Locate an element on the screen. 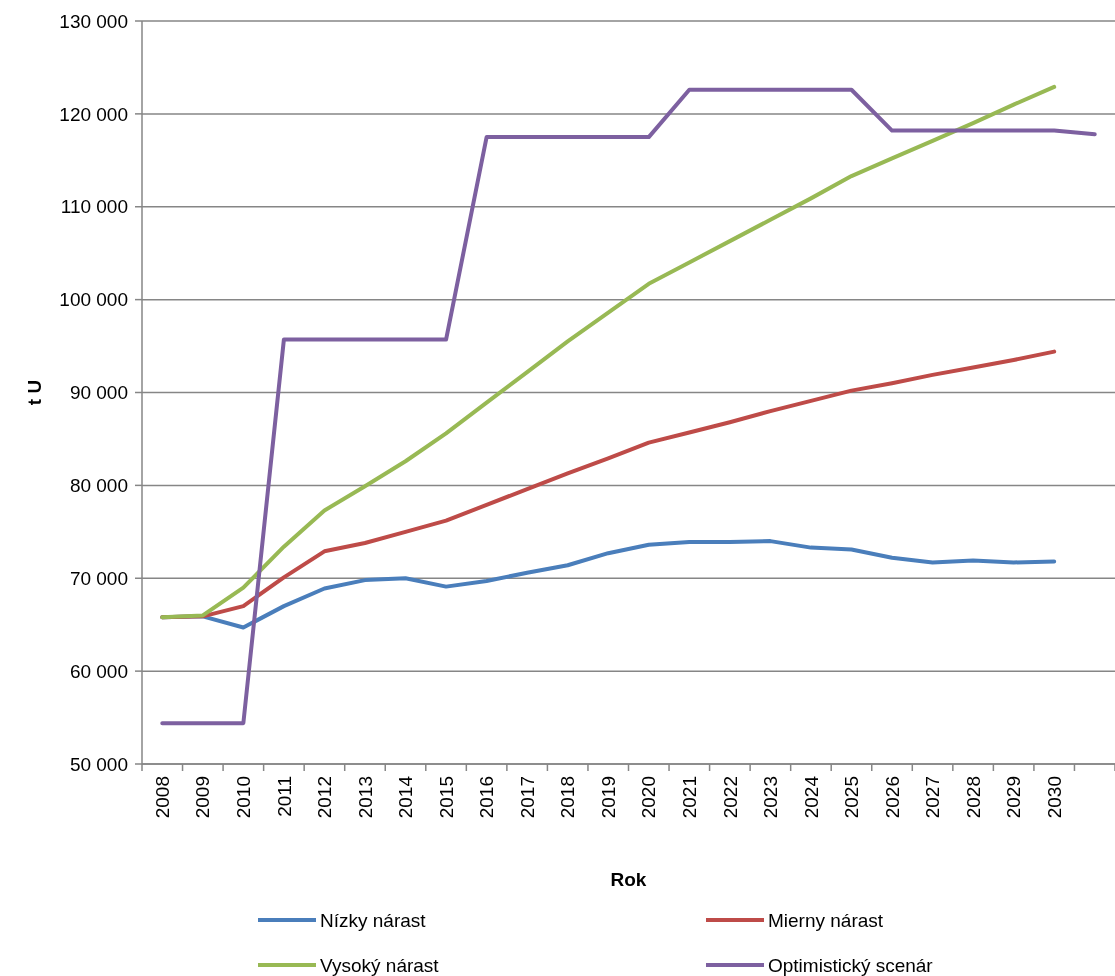  x-tick-label: 2020 is located at coordinates (649, 797).